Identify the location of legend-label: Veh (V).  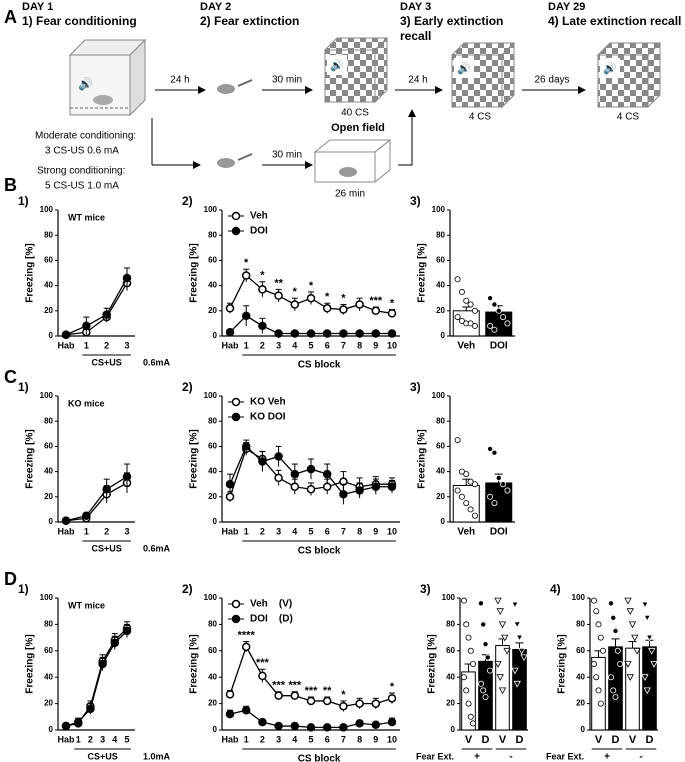
(271, 604).